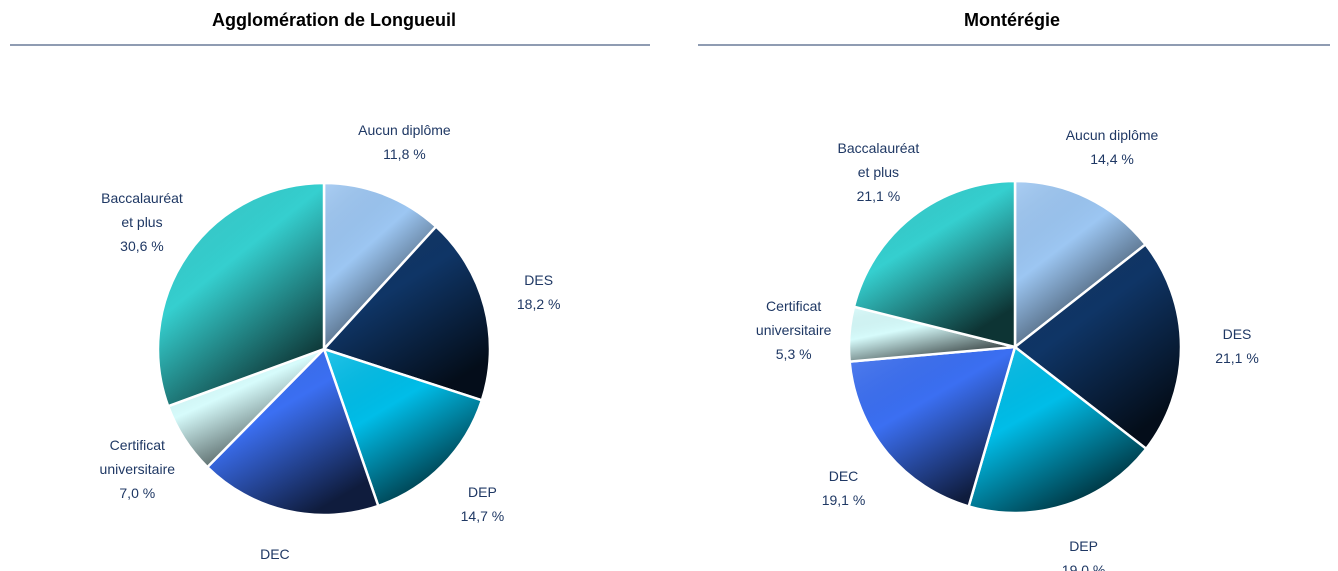  I want to click on slice-label: DEC 19,1 %, so click(844, 488).